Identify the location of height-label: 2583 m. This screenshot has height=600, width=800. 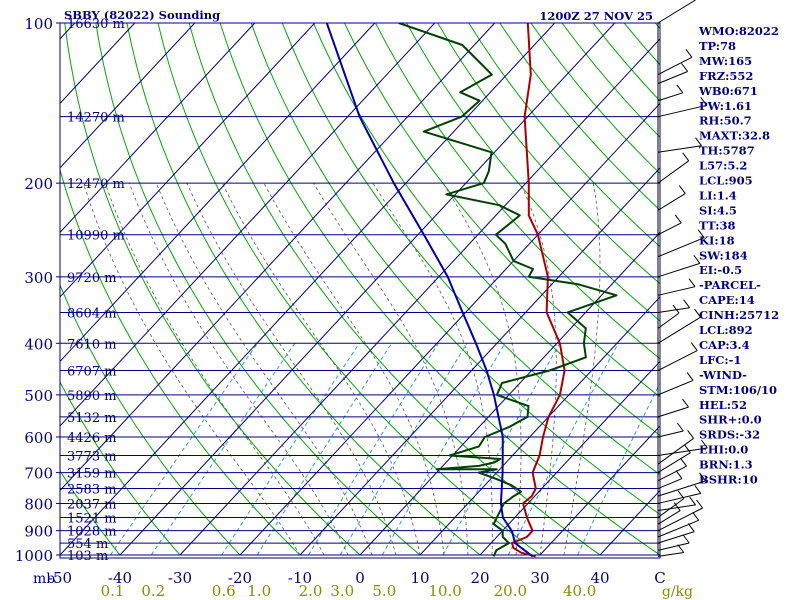
(92, 490).